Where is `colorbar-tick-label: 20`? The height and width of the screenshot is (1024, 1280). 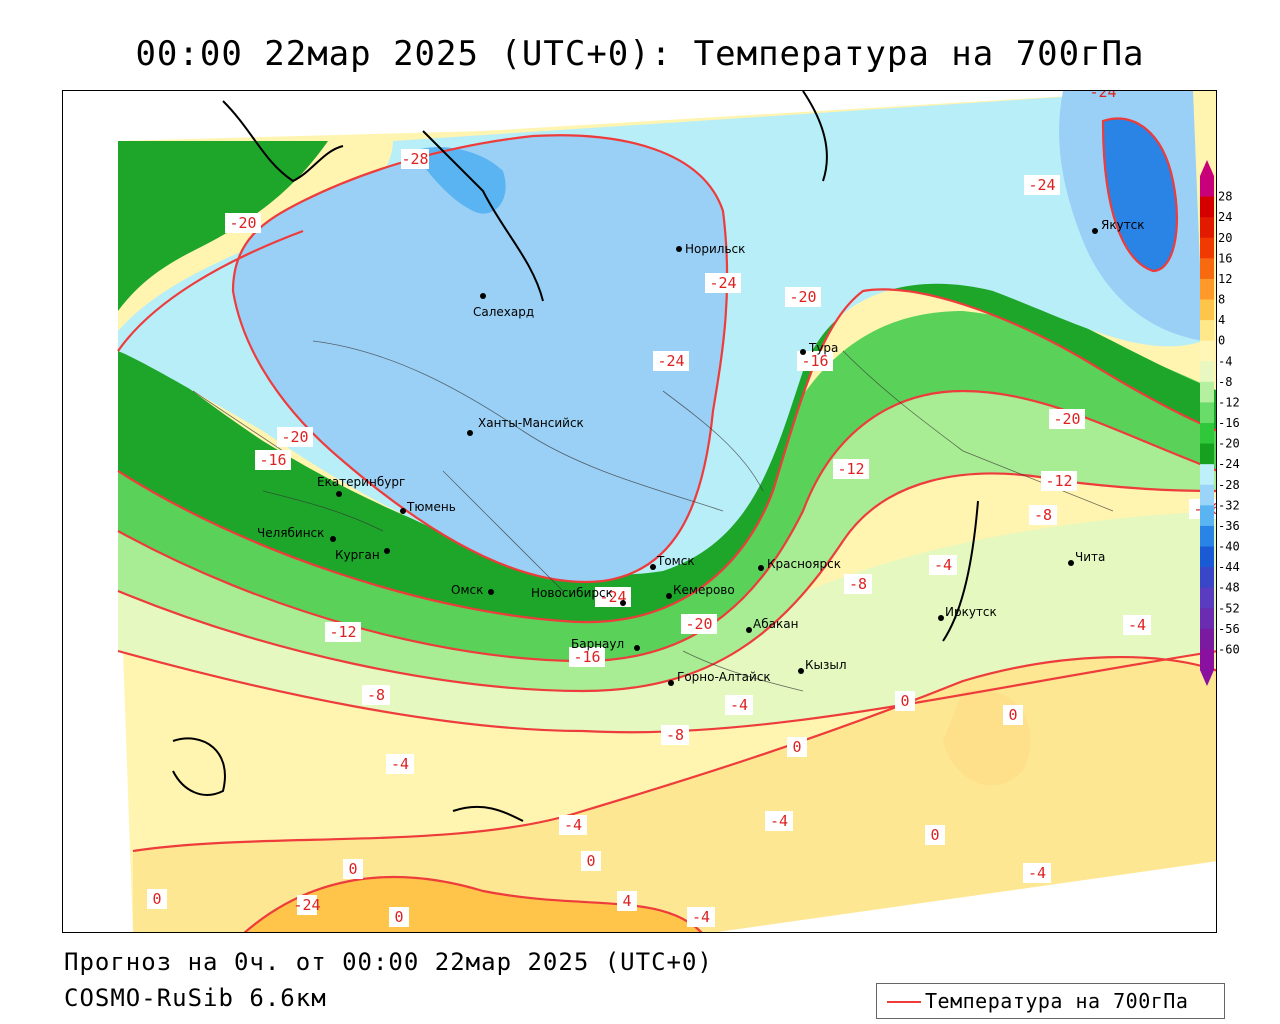
colorbar-tick-label: 20 is located at coordinates (1225, 238).